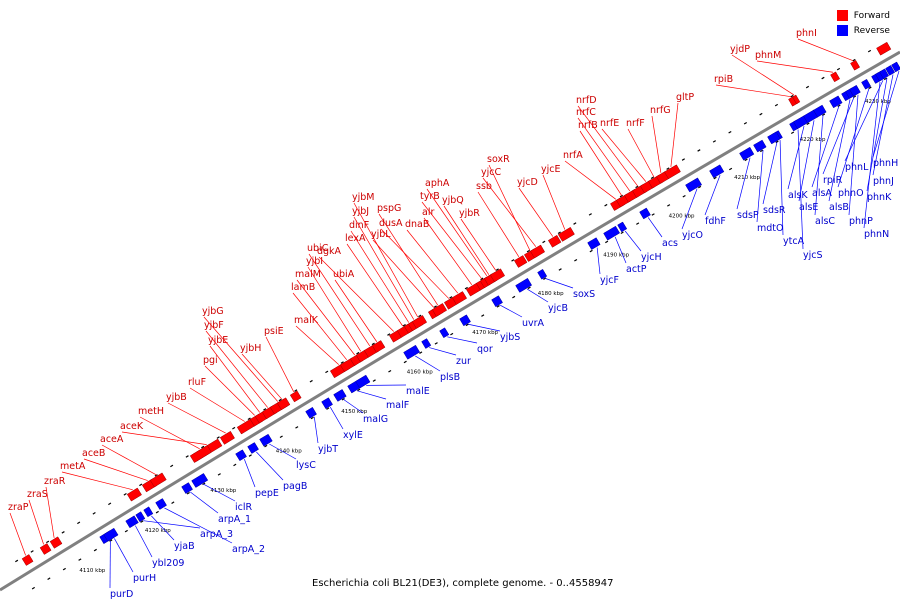 This screenshot has width=900, height=600. What do you see at coordinates (484, 186) in the screenshot?
I see `forward-gene-label: ssb` at bounding box center [484, 186].